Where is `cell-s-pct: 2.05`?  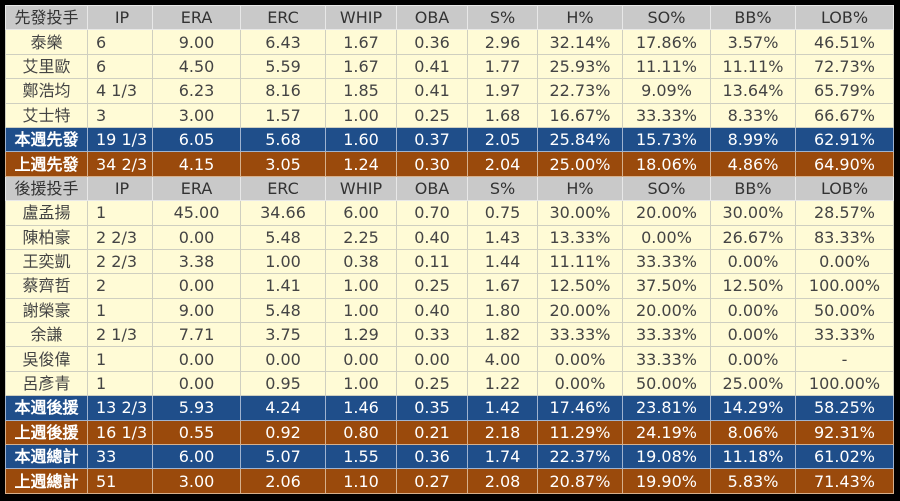
cell-s-pct: 2.05 is located at coordinates (502, 139).